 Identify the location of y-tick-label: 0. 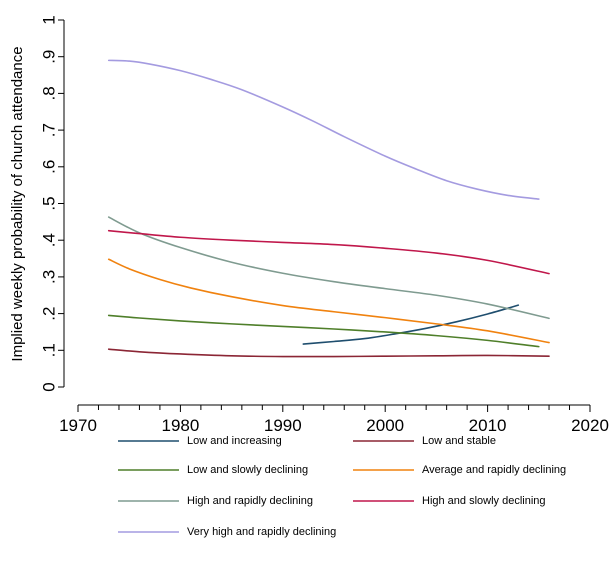
(49, 386).